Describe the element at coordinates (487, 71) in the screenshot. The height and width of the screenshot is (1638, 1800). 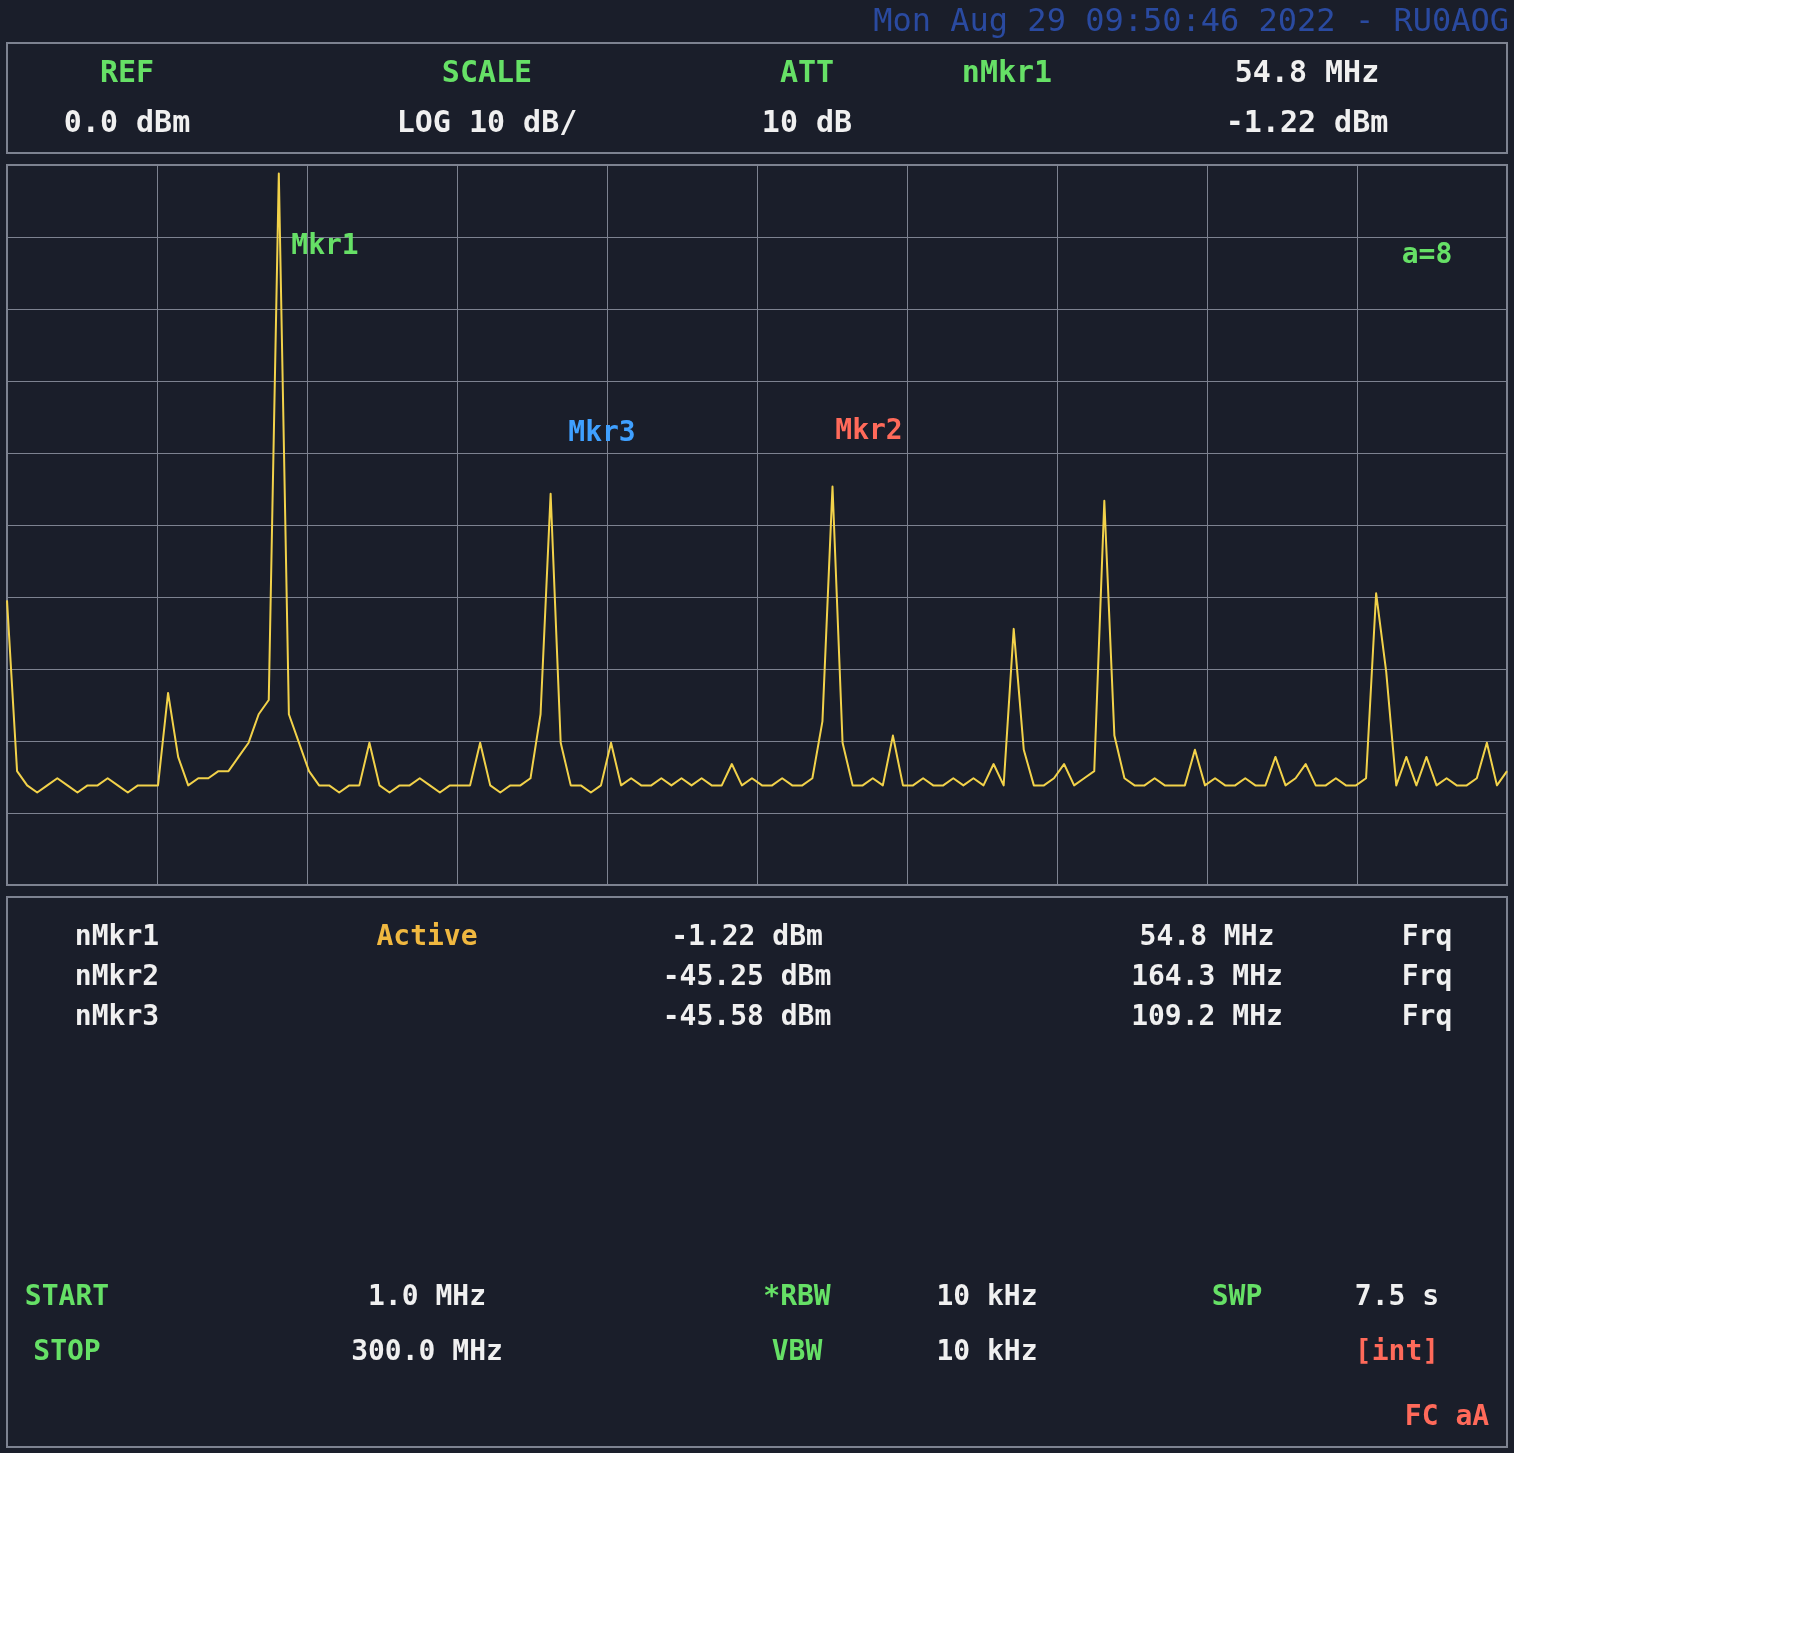
I see `text: SCALE` at that location.